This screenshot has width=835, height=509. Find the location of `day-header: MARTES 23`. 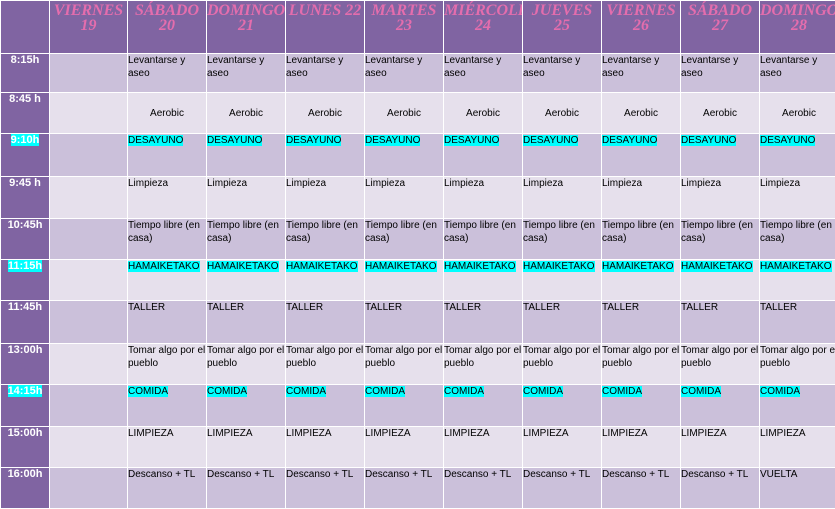

day-header: MARTES 23 is located at coordinates (404, 27).